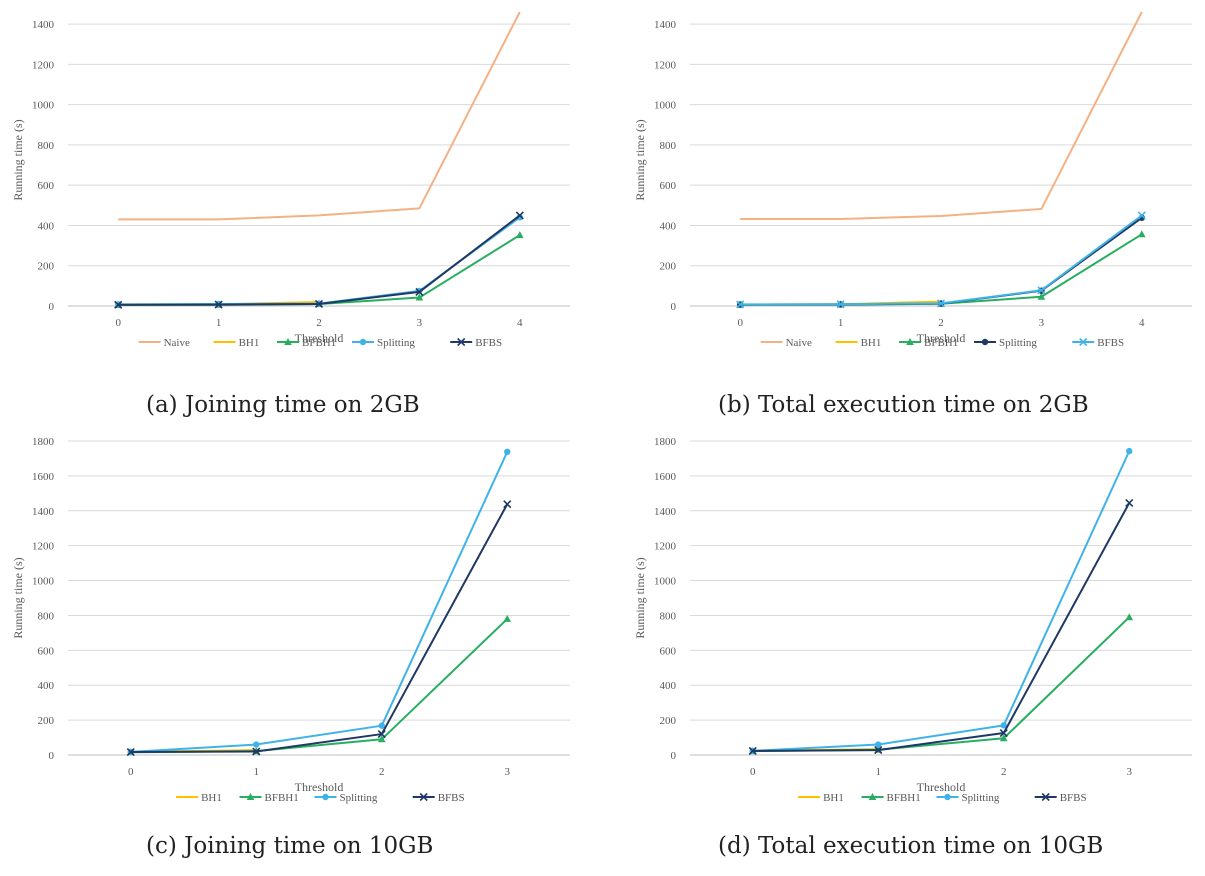  What do you see at coordinates (382, 772) in the screenshot?
I see `x-tick-label: 2` at bounding box center [382, 772].